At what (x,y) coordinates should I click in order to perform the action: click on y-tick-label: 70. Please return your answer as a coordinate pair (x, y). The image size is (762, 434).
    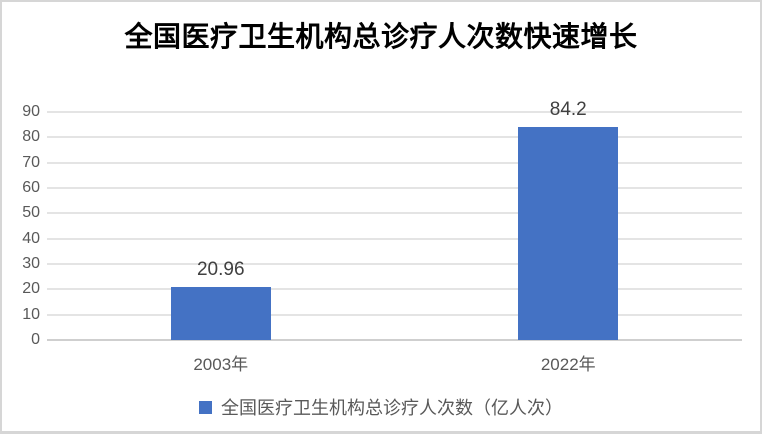
    Looking at the image, I should click on (31, 162).